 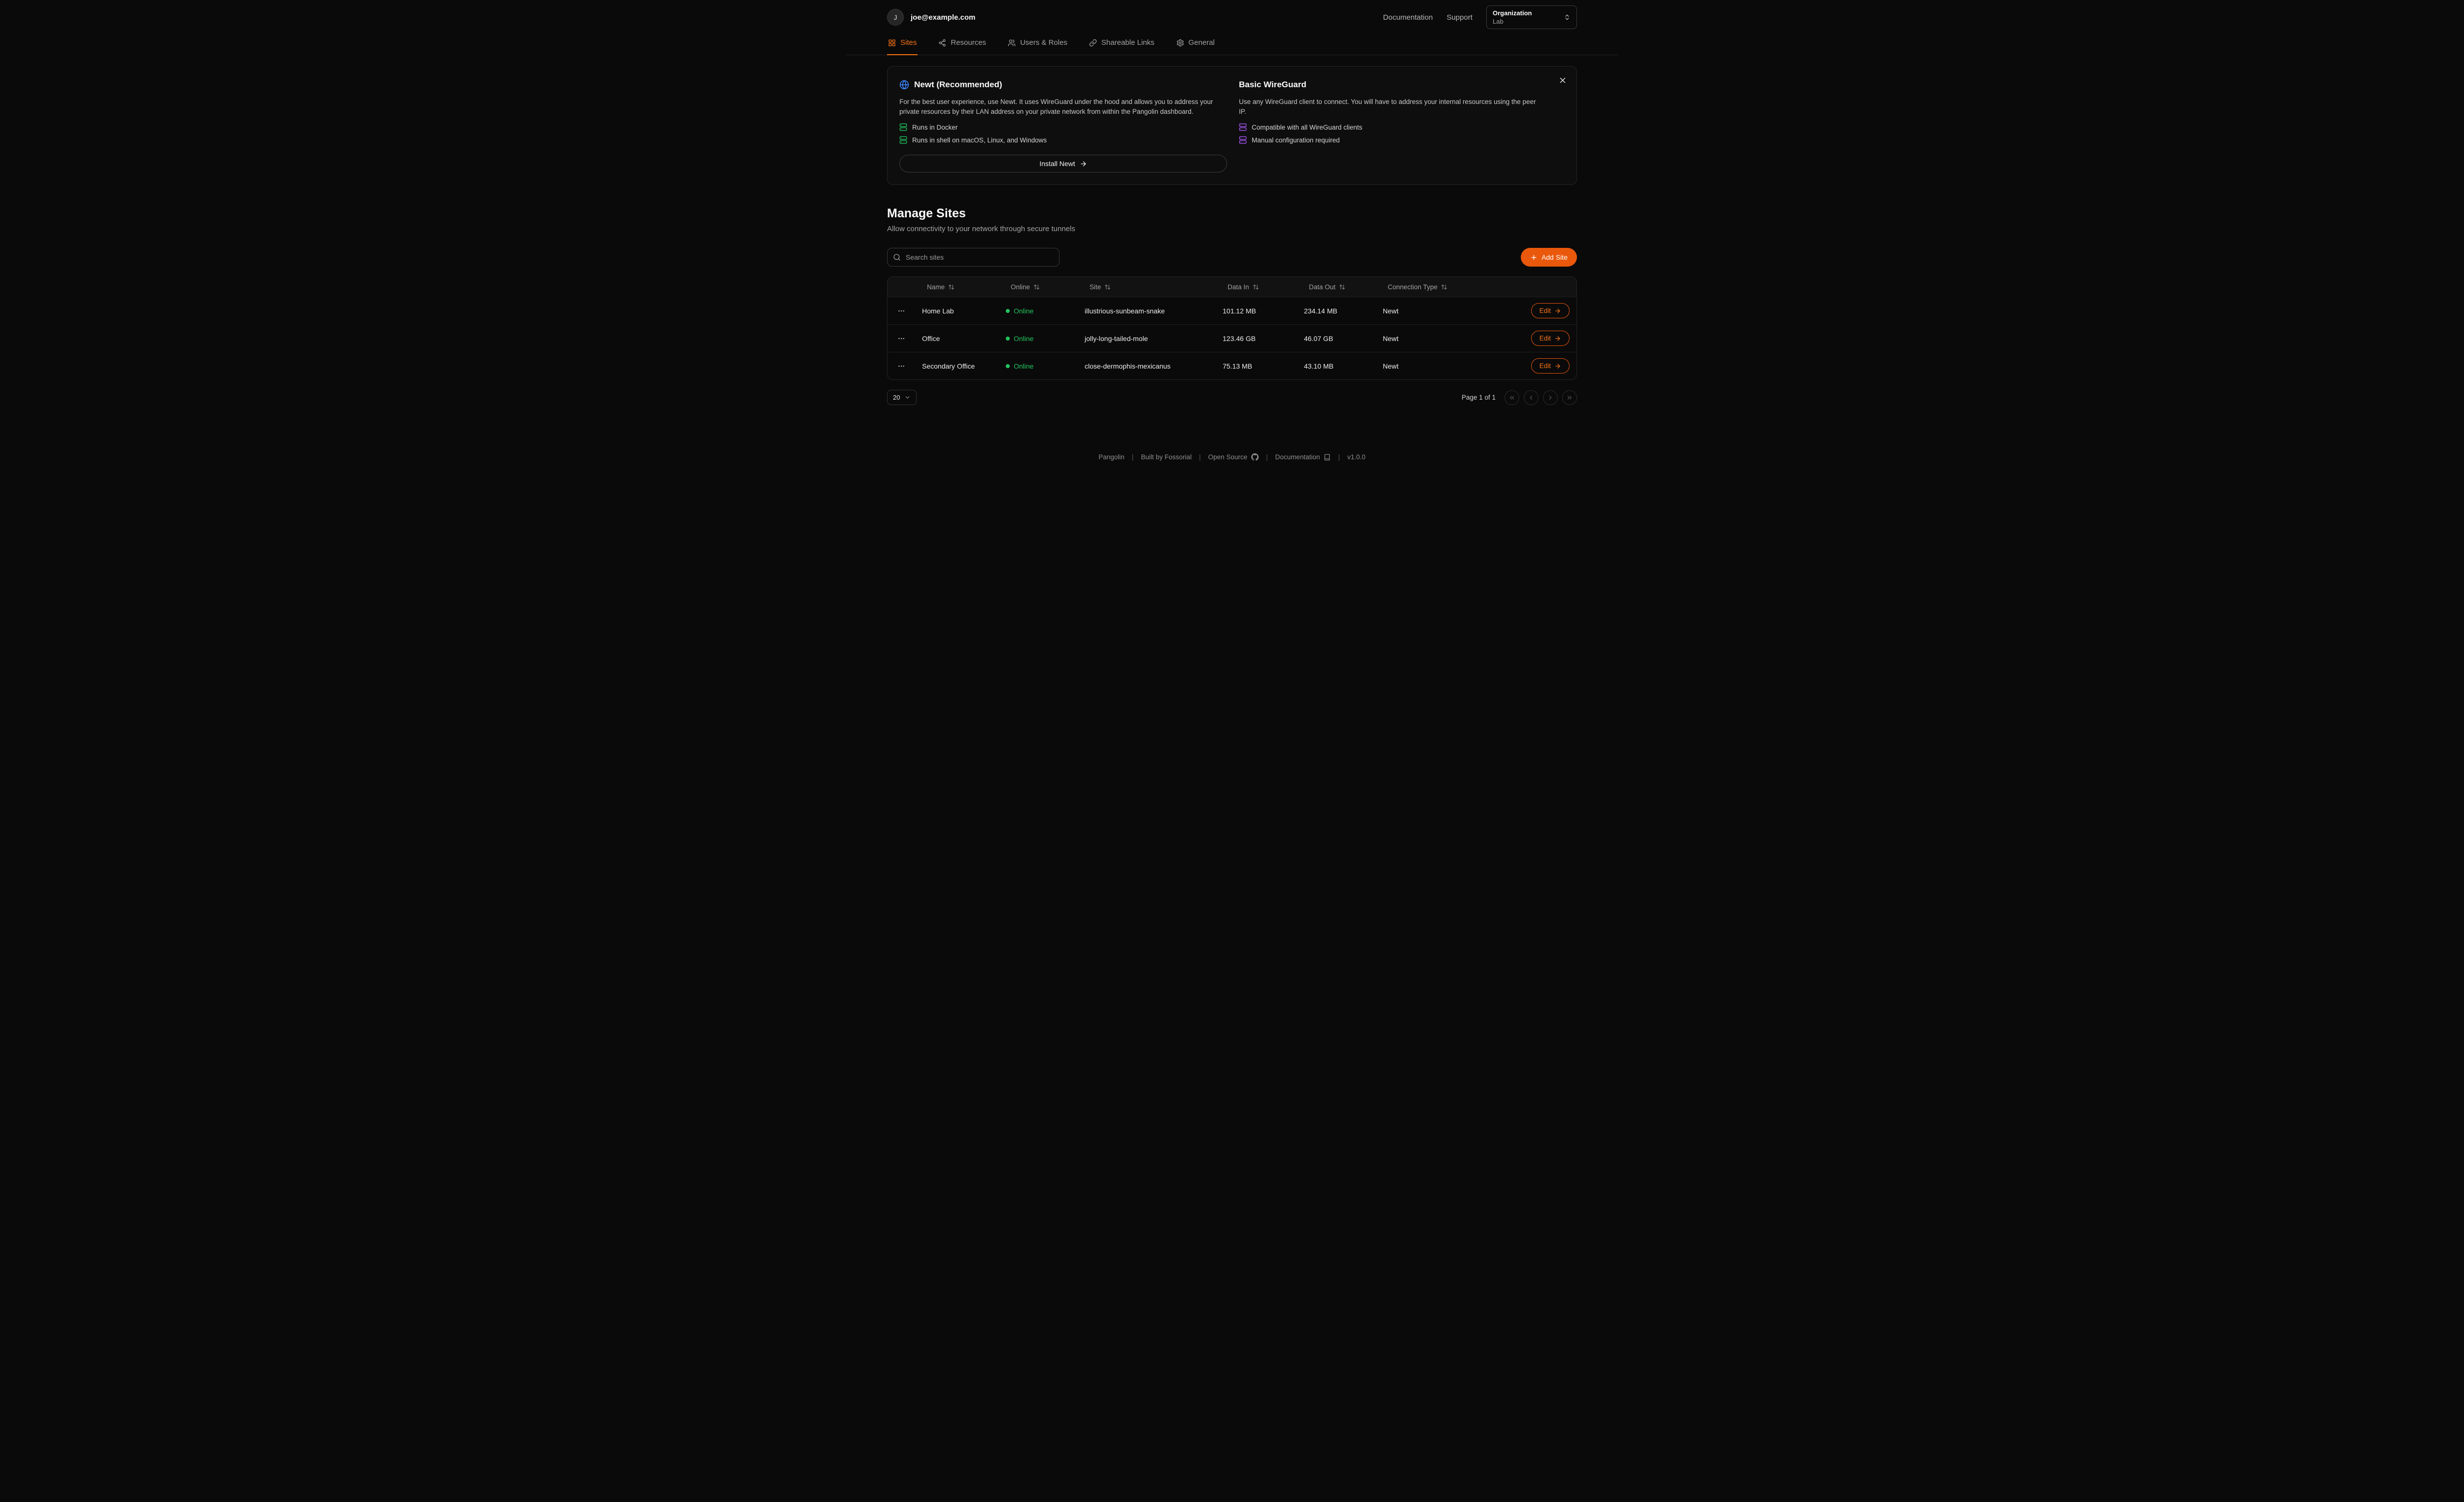 I want to click on org-picker-text: Organization Lab, so click(x=1512, y=17).